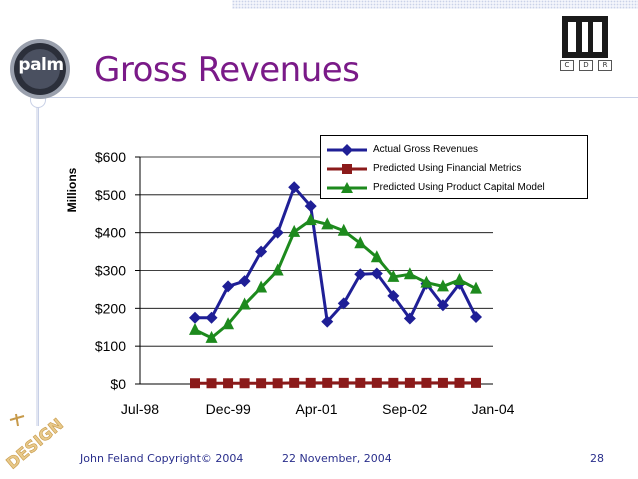 The width and height of the screenshot is (638, 479). What do you see at coordinates (228, 409) in the screenshot?
I see `x-tick-label: Dec-99` at bounding box center [228, 409].